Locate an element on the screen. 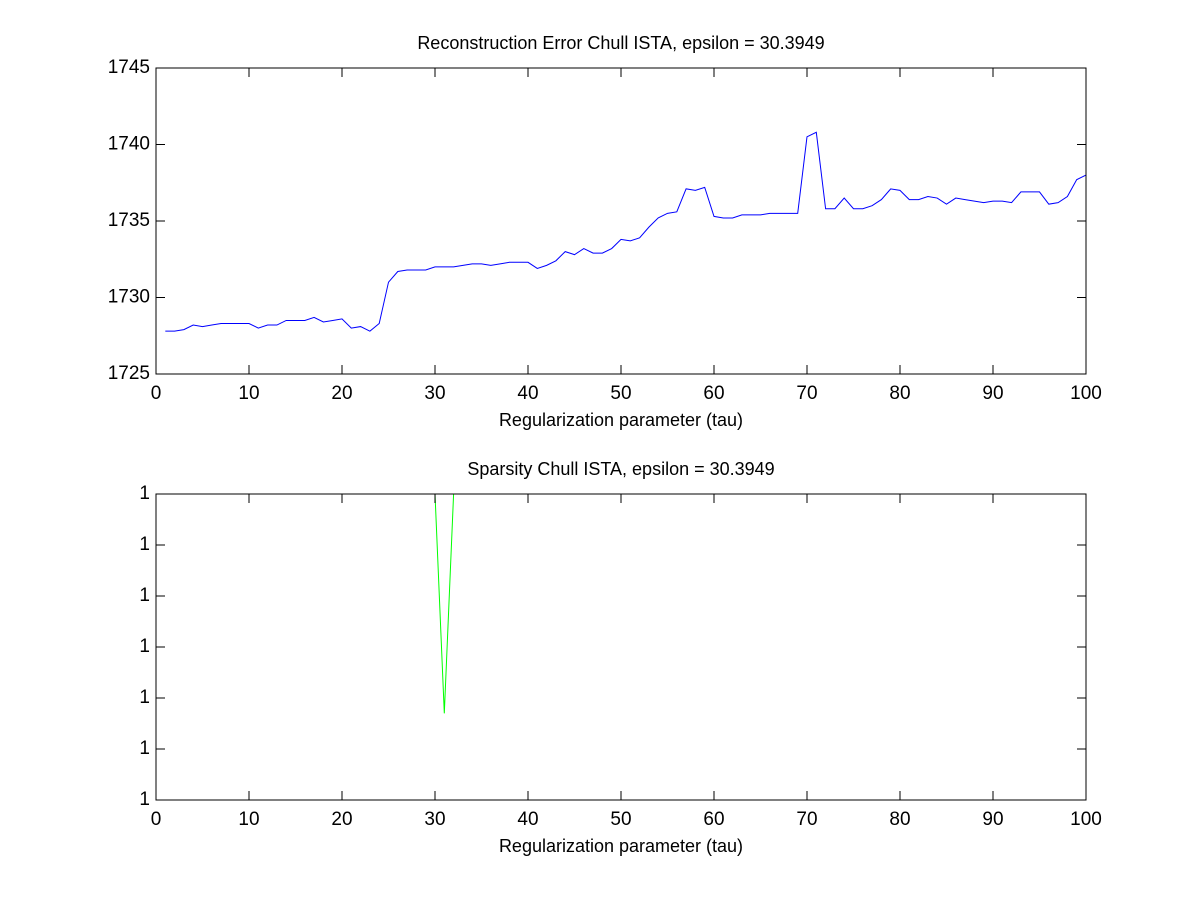 This screenshot has width=1200, height=900. y-tick-label: 1740 is located at coordinates (129, 144).